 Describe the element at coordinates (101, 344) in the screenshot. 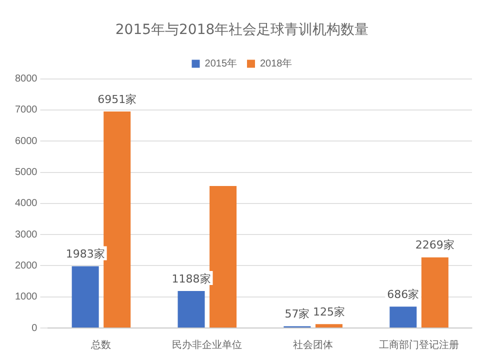

I see `x-tick-label: 总数` at that location.